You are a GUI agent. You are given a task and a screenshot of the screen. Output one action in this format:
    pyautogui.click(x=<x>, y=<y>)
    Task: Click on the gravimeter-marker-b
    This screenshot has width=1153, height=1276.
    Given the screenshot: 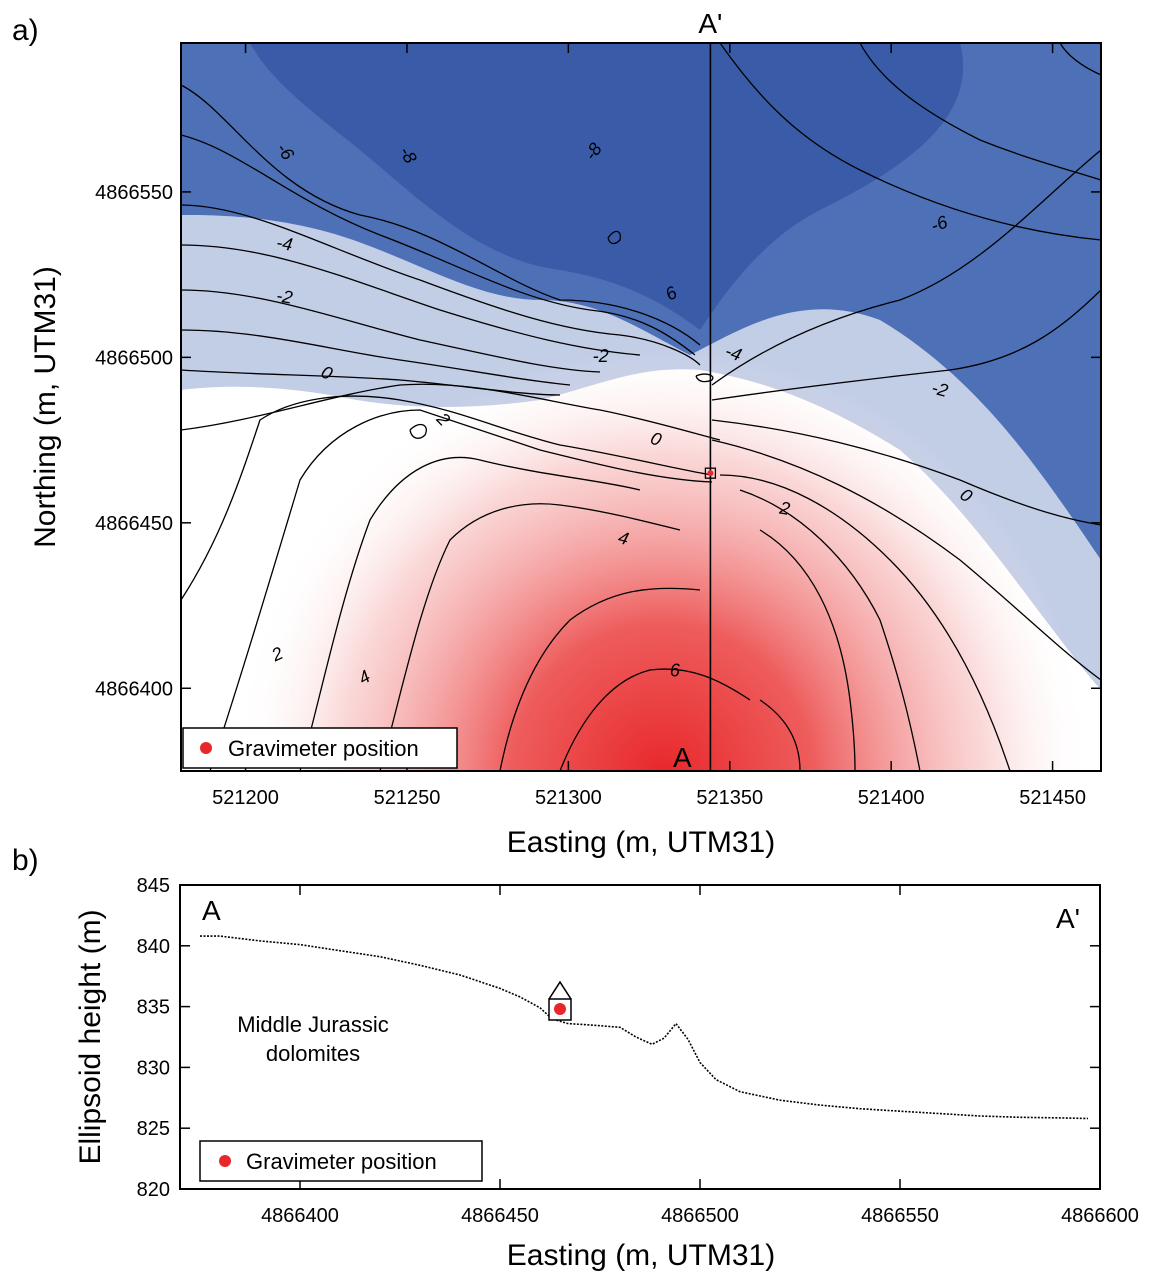 What is the action you would take?
    pyautogui.click(x=560, y=1009)
    